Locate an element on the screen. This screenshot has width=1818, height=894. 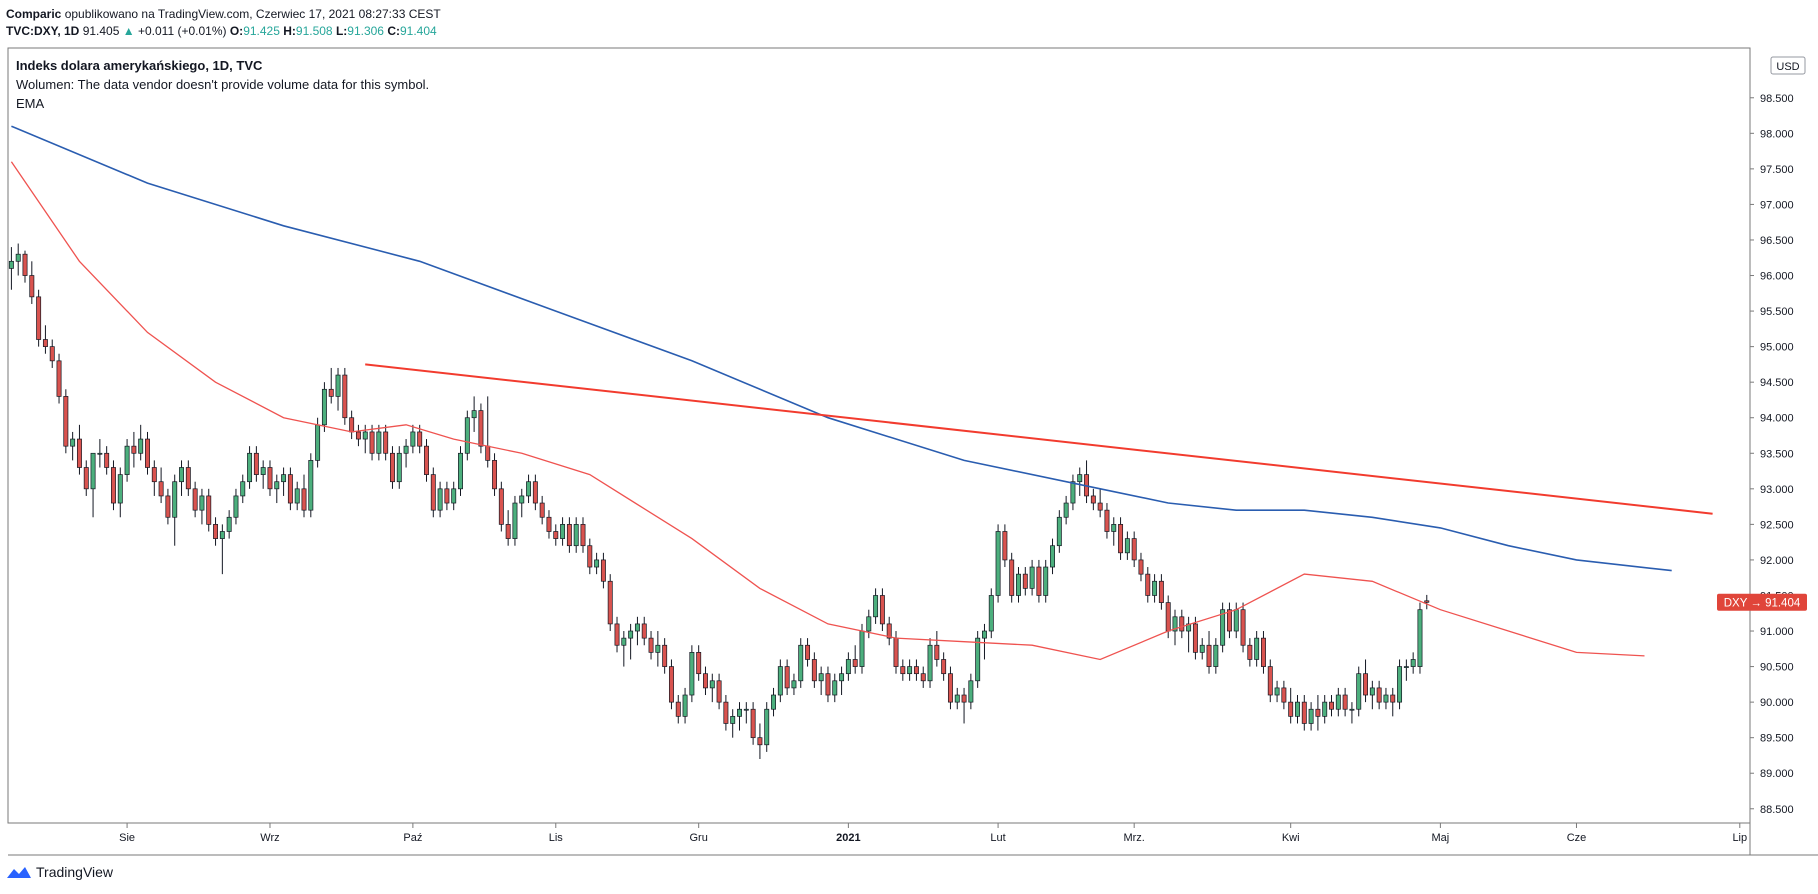
instrument-title: Indeks dolara amerykańskiego, 1D, TVC is located at coordinates (139, 65).